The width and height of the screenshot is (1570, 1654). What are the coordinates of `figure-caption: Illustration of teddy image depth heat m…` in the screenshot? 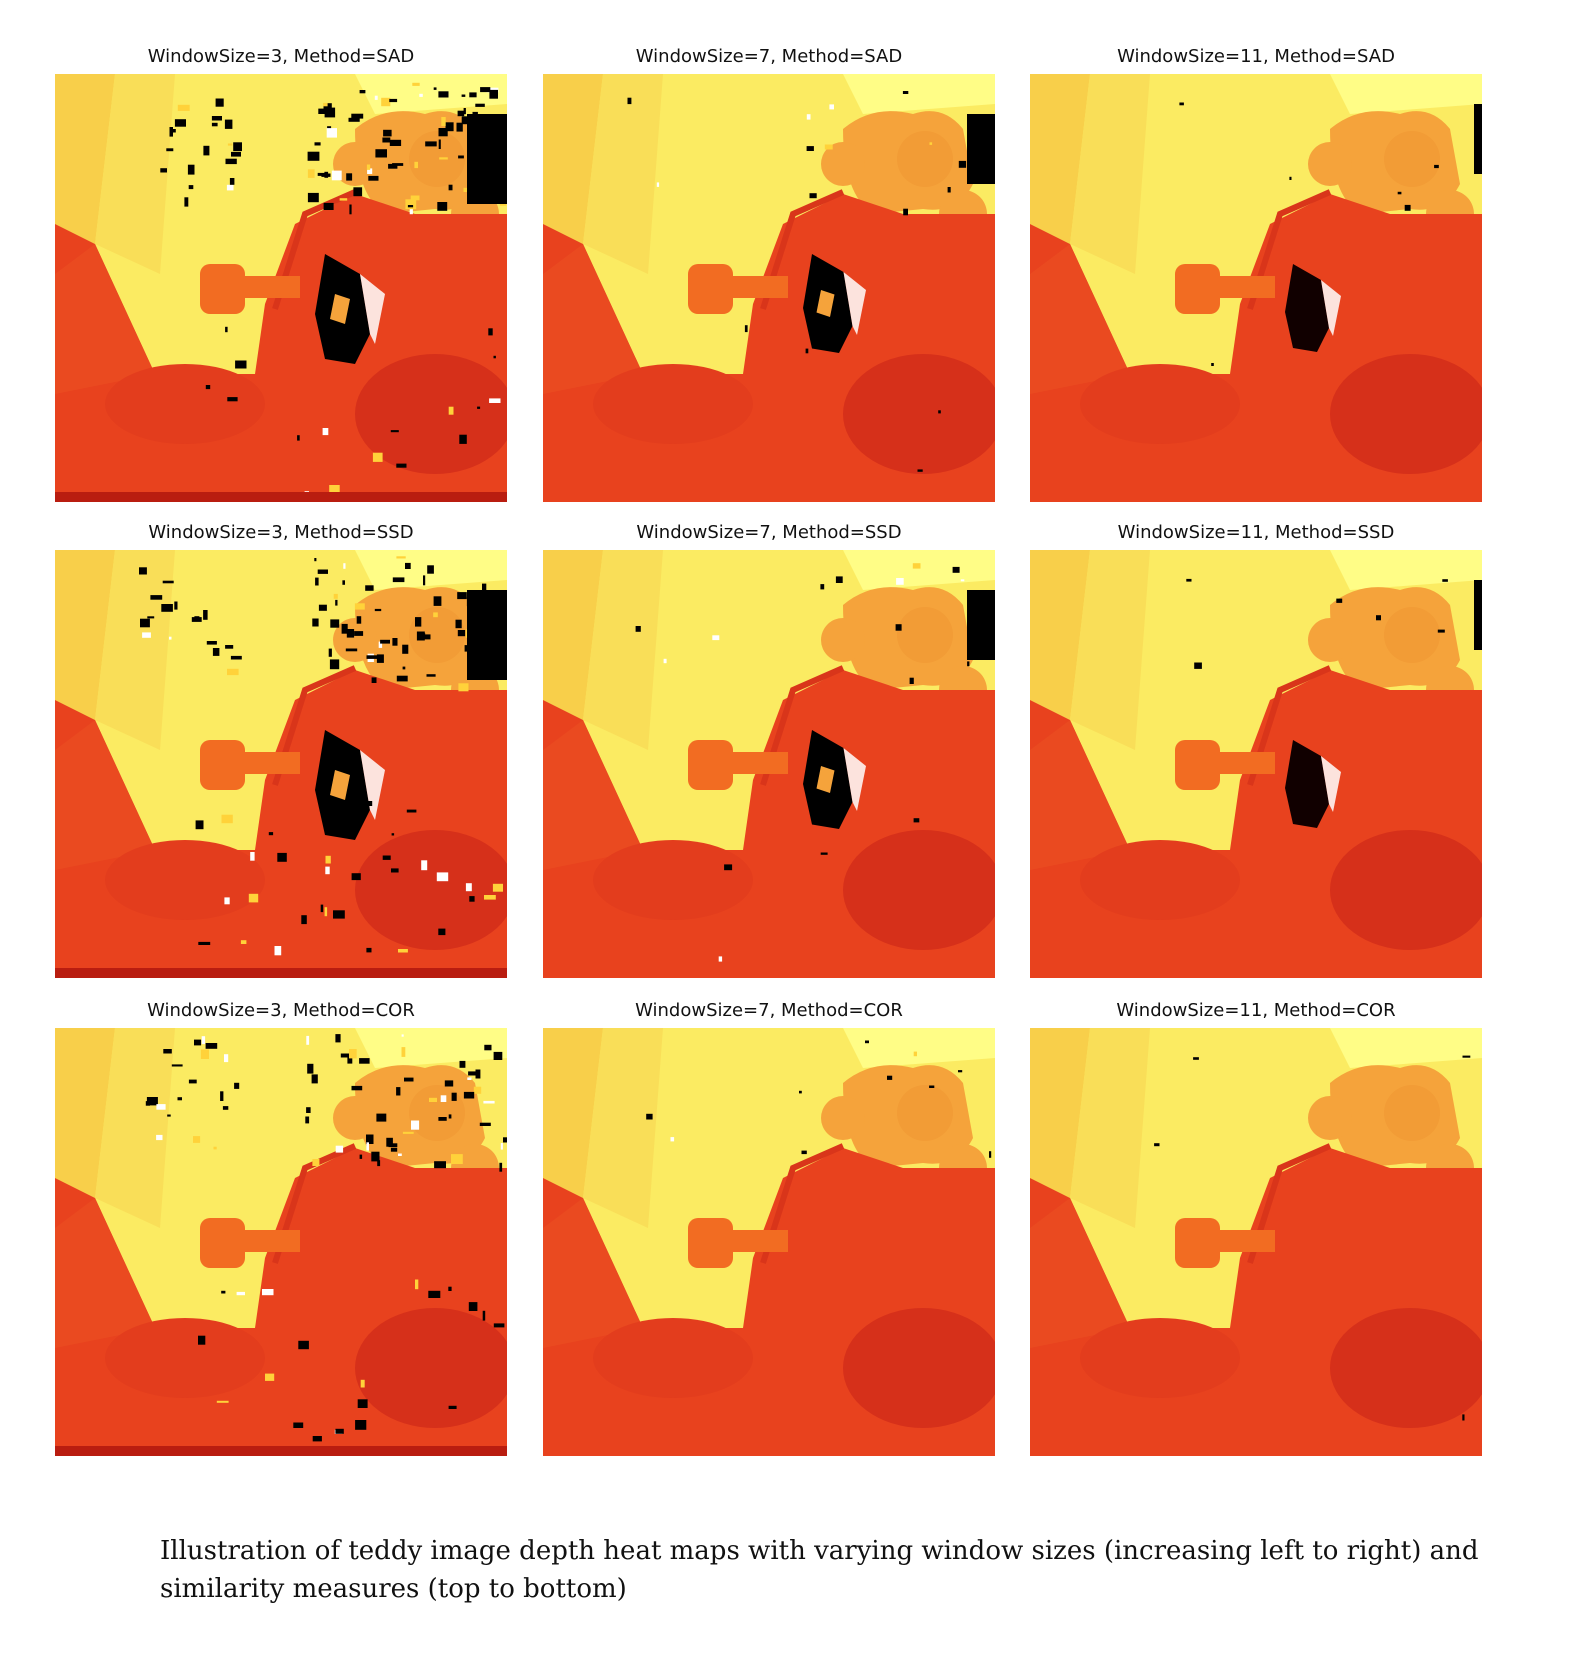 It's located at (819, 1570).